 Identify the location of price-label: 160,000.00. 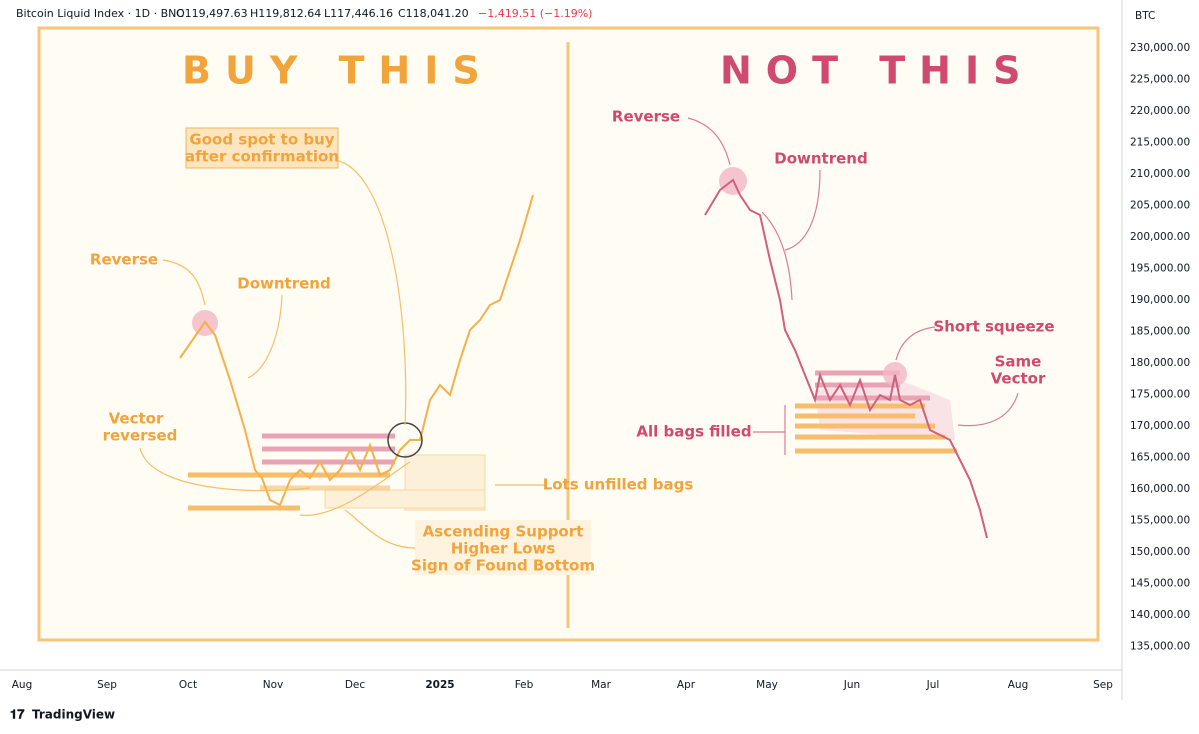
(1160, 489).